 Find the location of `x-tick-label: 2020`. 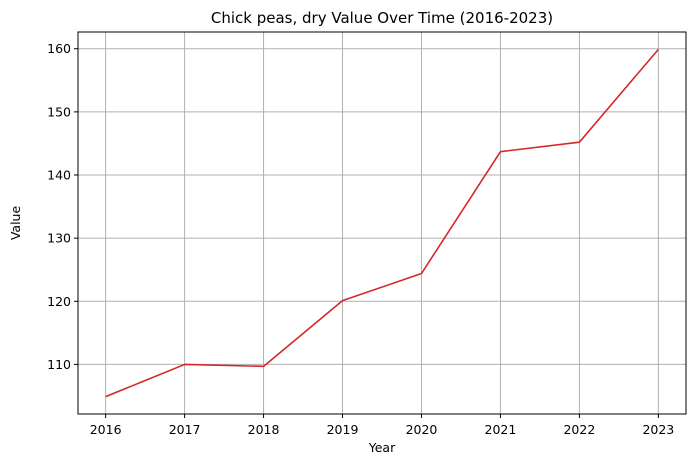

x-tick-label: 2020 is located at coordinates (422, 429).